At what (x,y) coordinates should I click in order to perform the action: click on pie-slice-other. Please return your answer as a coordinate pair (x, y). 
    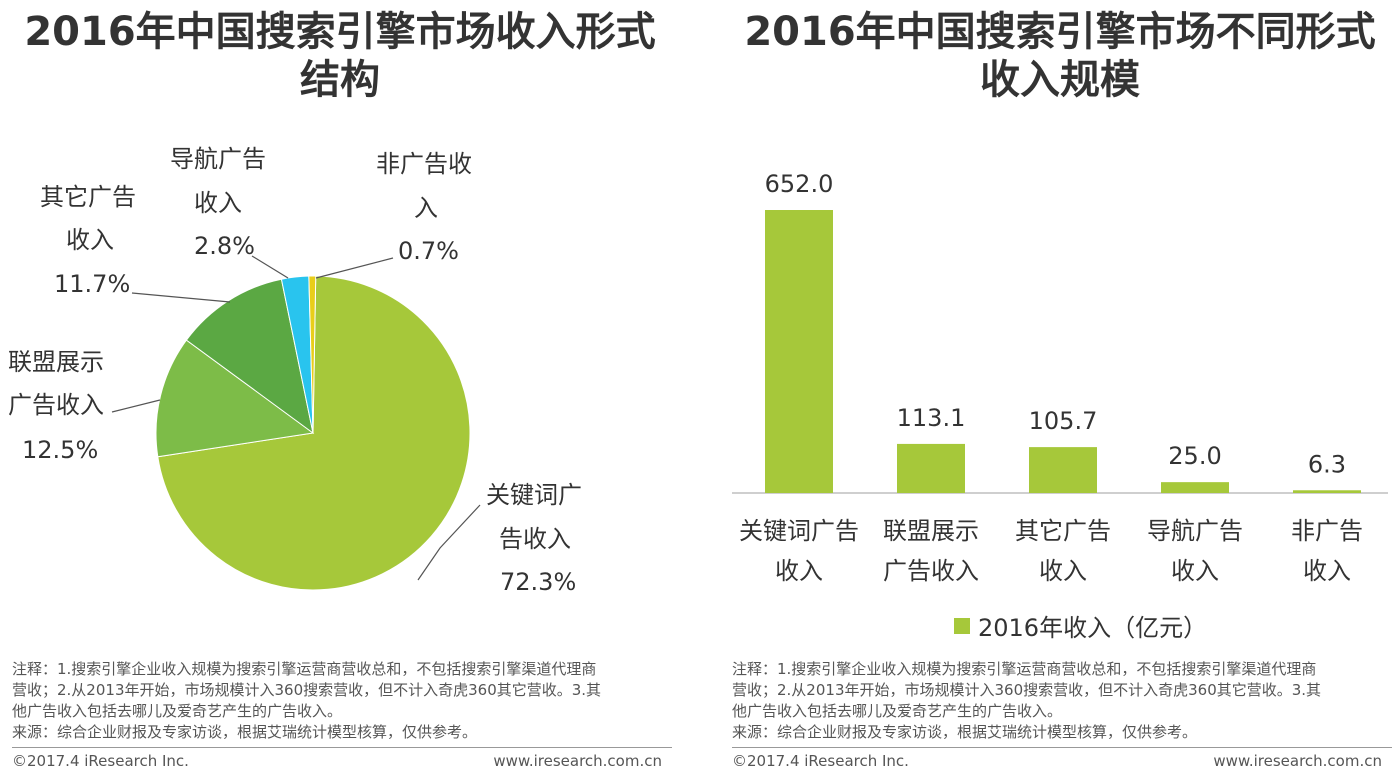
    Looking at the image, I should click on (249, 356).